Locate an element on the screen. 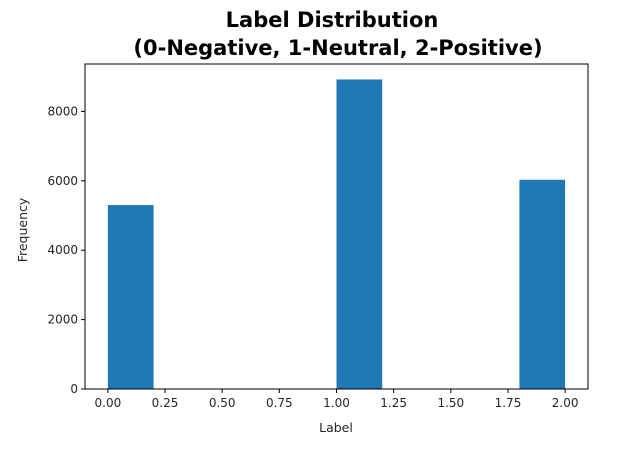 This screenshot has height=453, width=621. chart-title-line-1: Label Distribution is located at coordinates (332, 20).